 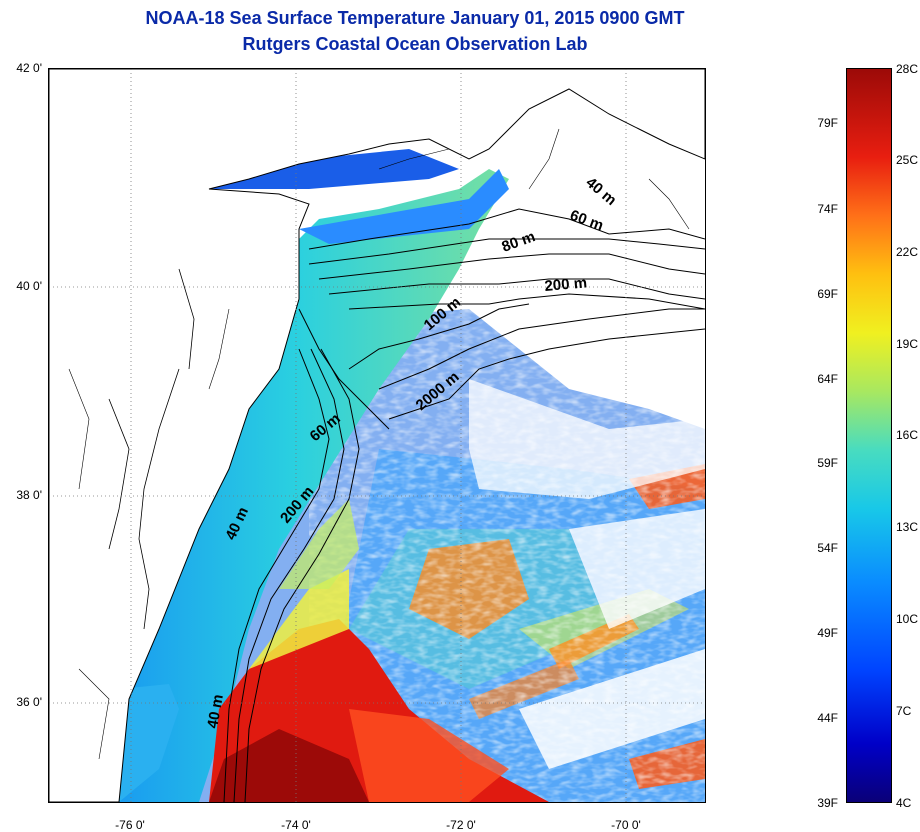 What do you see at coordinates (904, 711) in the screenshot?
I see `colorbar-label-7c: 7C` at bounding box center [904, 711].